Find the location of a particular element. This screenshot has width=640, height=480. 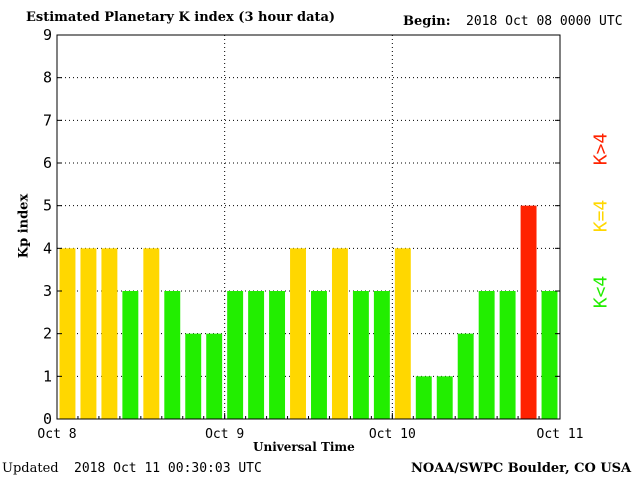

x-tick-label: Oct 10 is located at coordinates (392, 434).